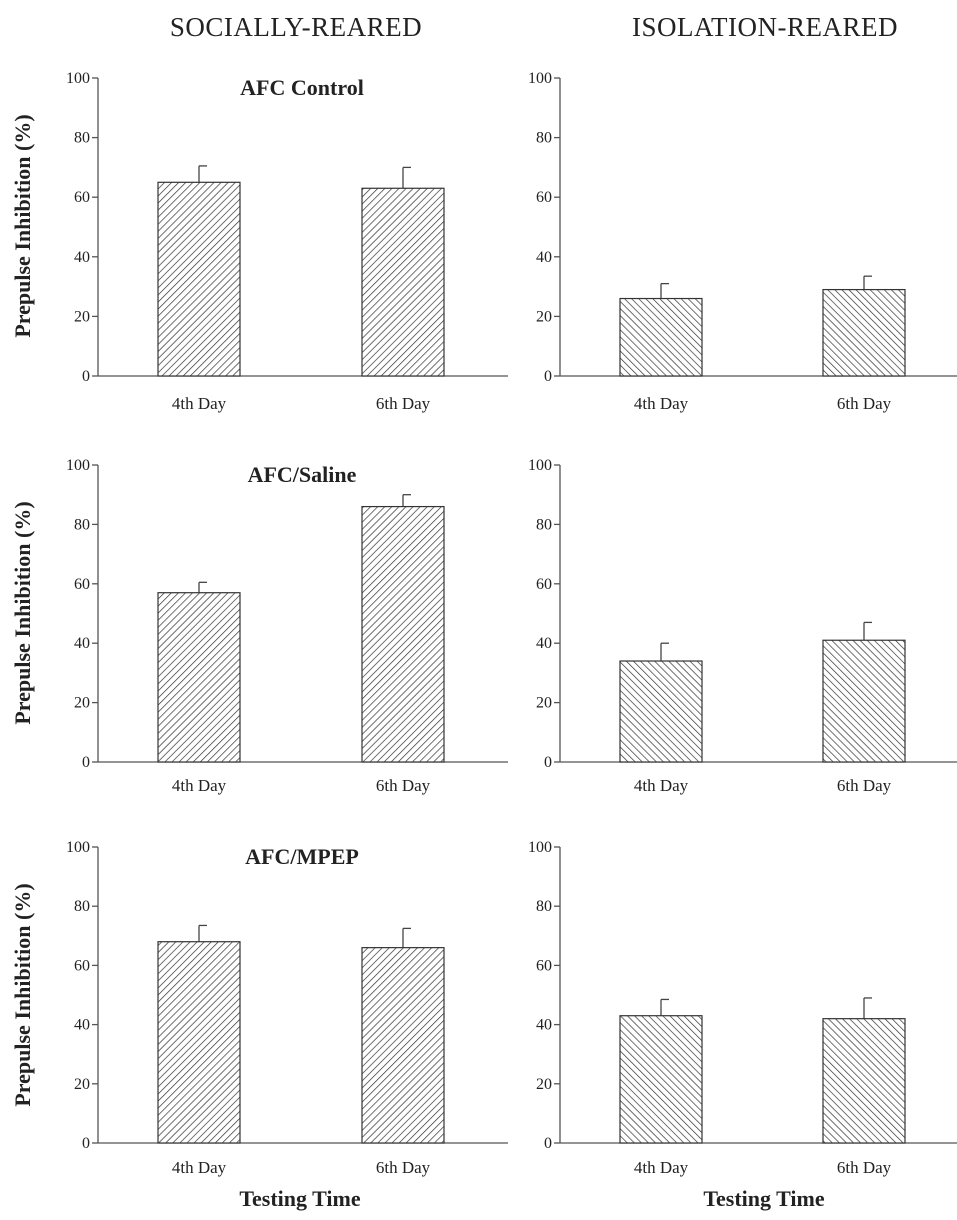  Describe the element at coordinates (742, 1008) in the screenshot. I see `panel-6: 0 20 40 60 80 100 4th Day 6th Day` at that location.